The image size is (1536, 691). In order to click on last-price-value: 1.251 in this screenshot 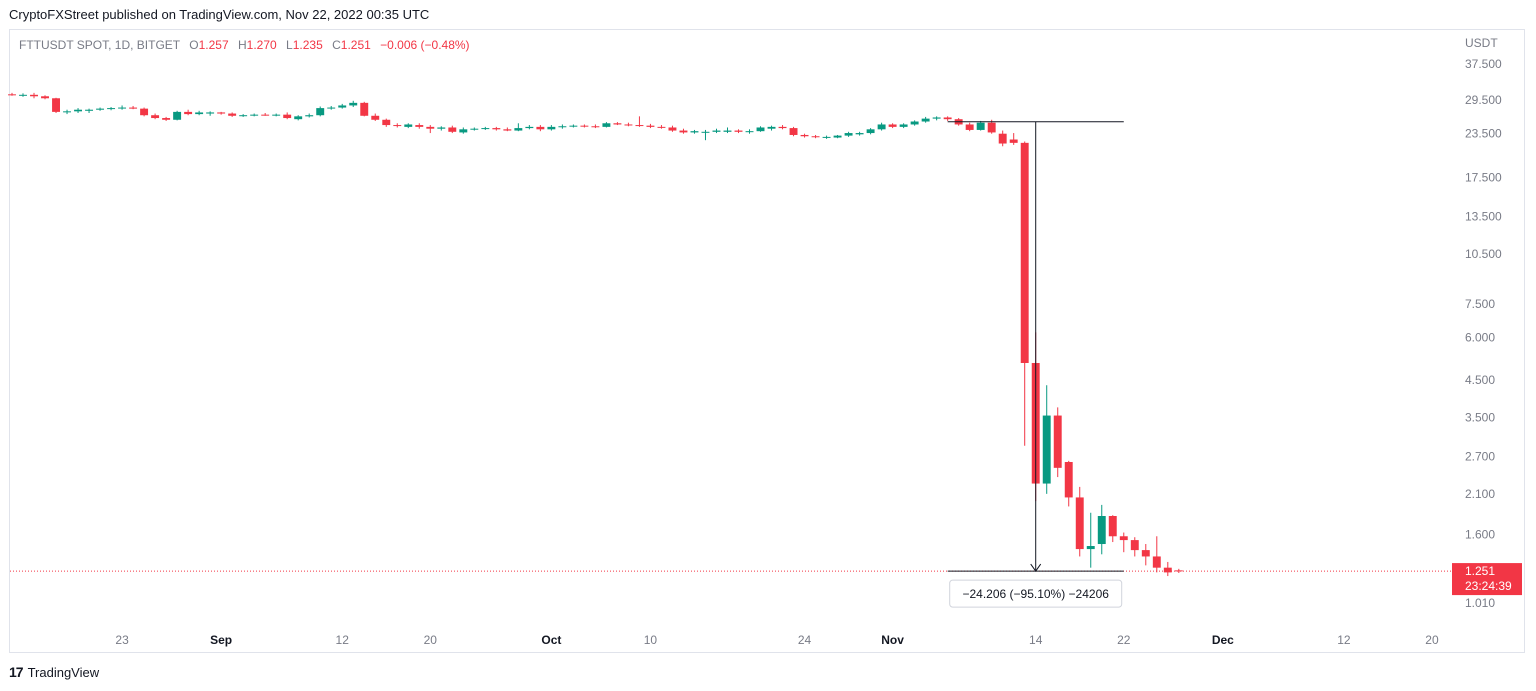, I will do `click(1480, 571)`.